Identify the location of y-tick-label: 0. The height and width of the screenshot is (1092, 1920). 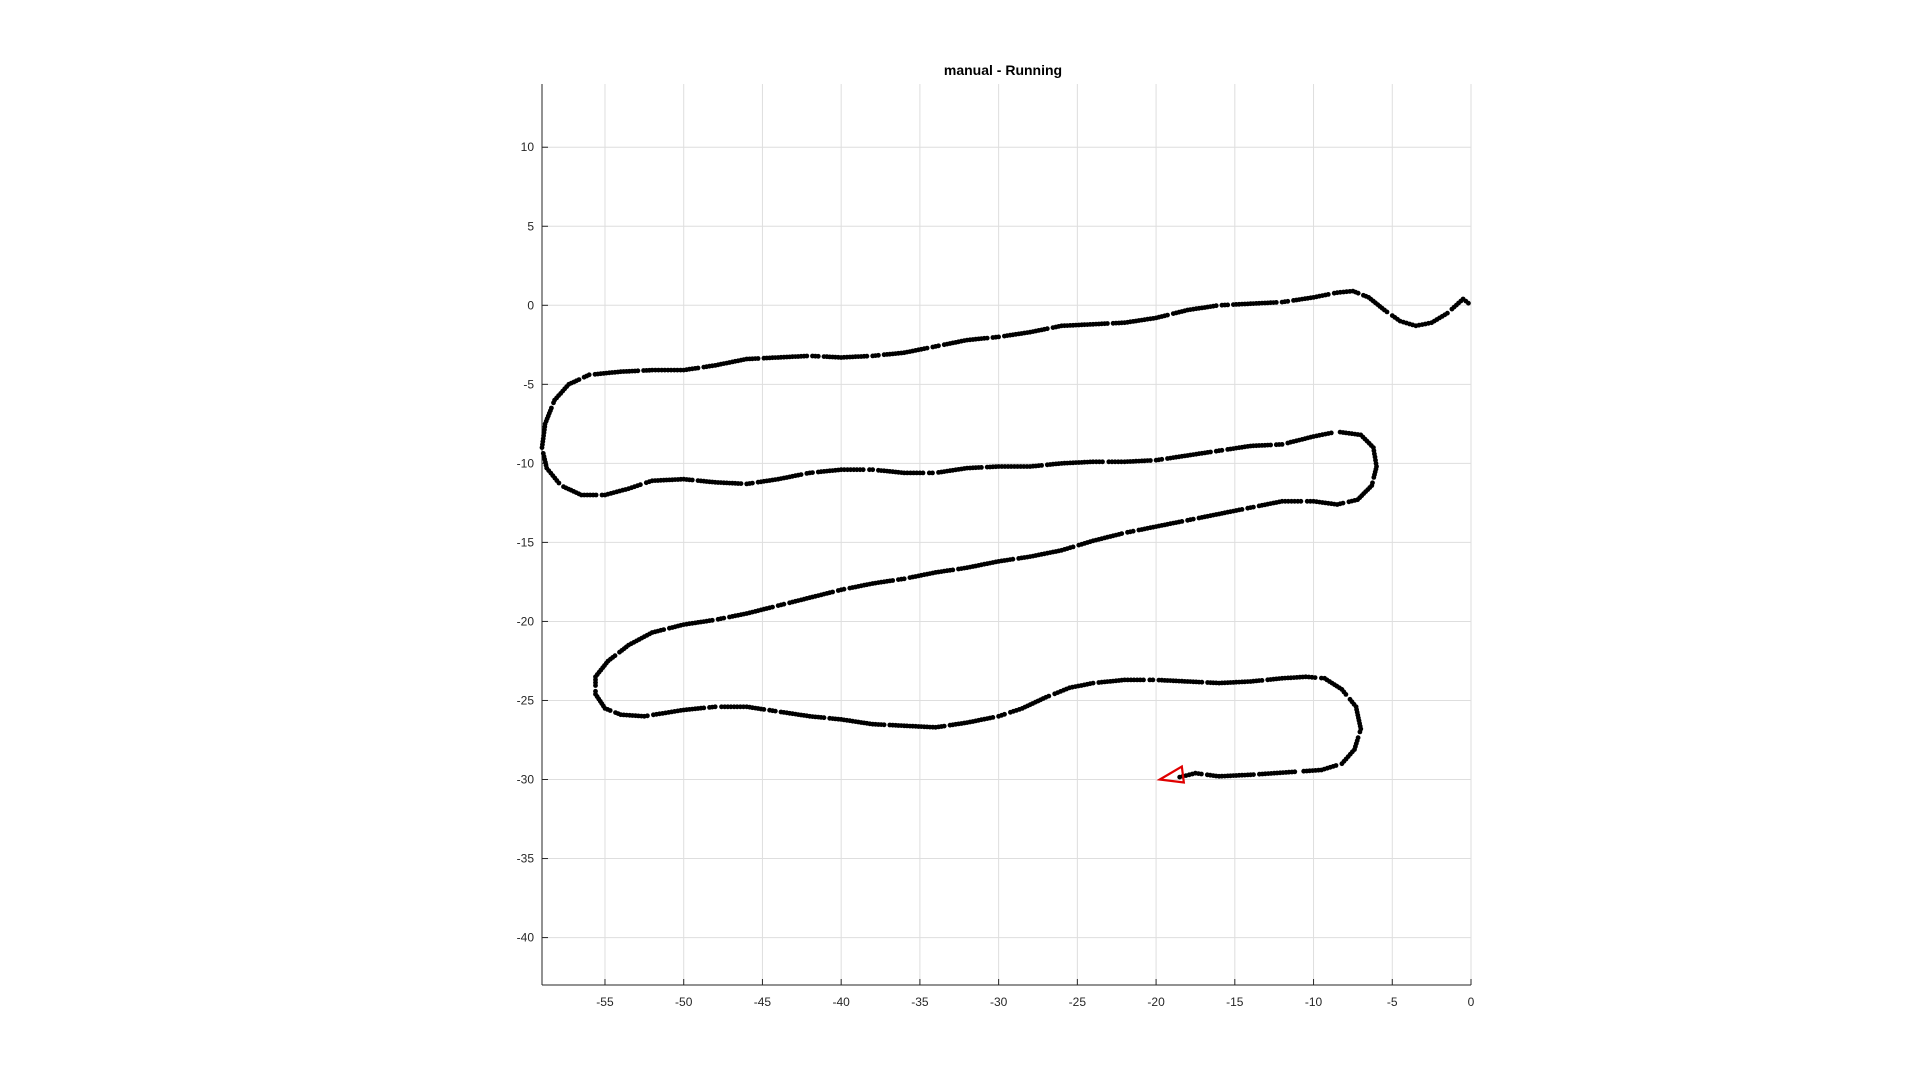
(530, 305).